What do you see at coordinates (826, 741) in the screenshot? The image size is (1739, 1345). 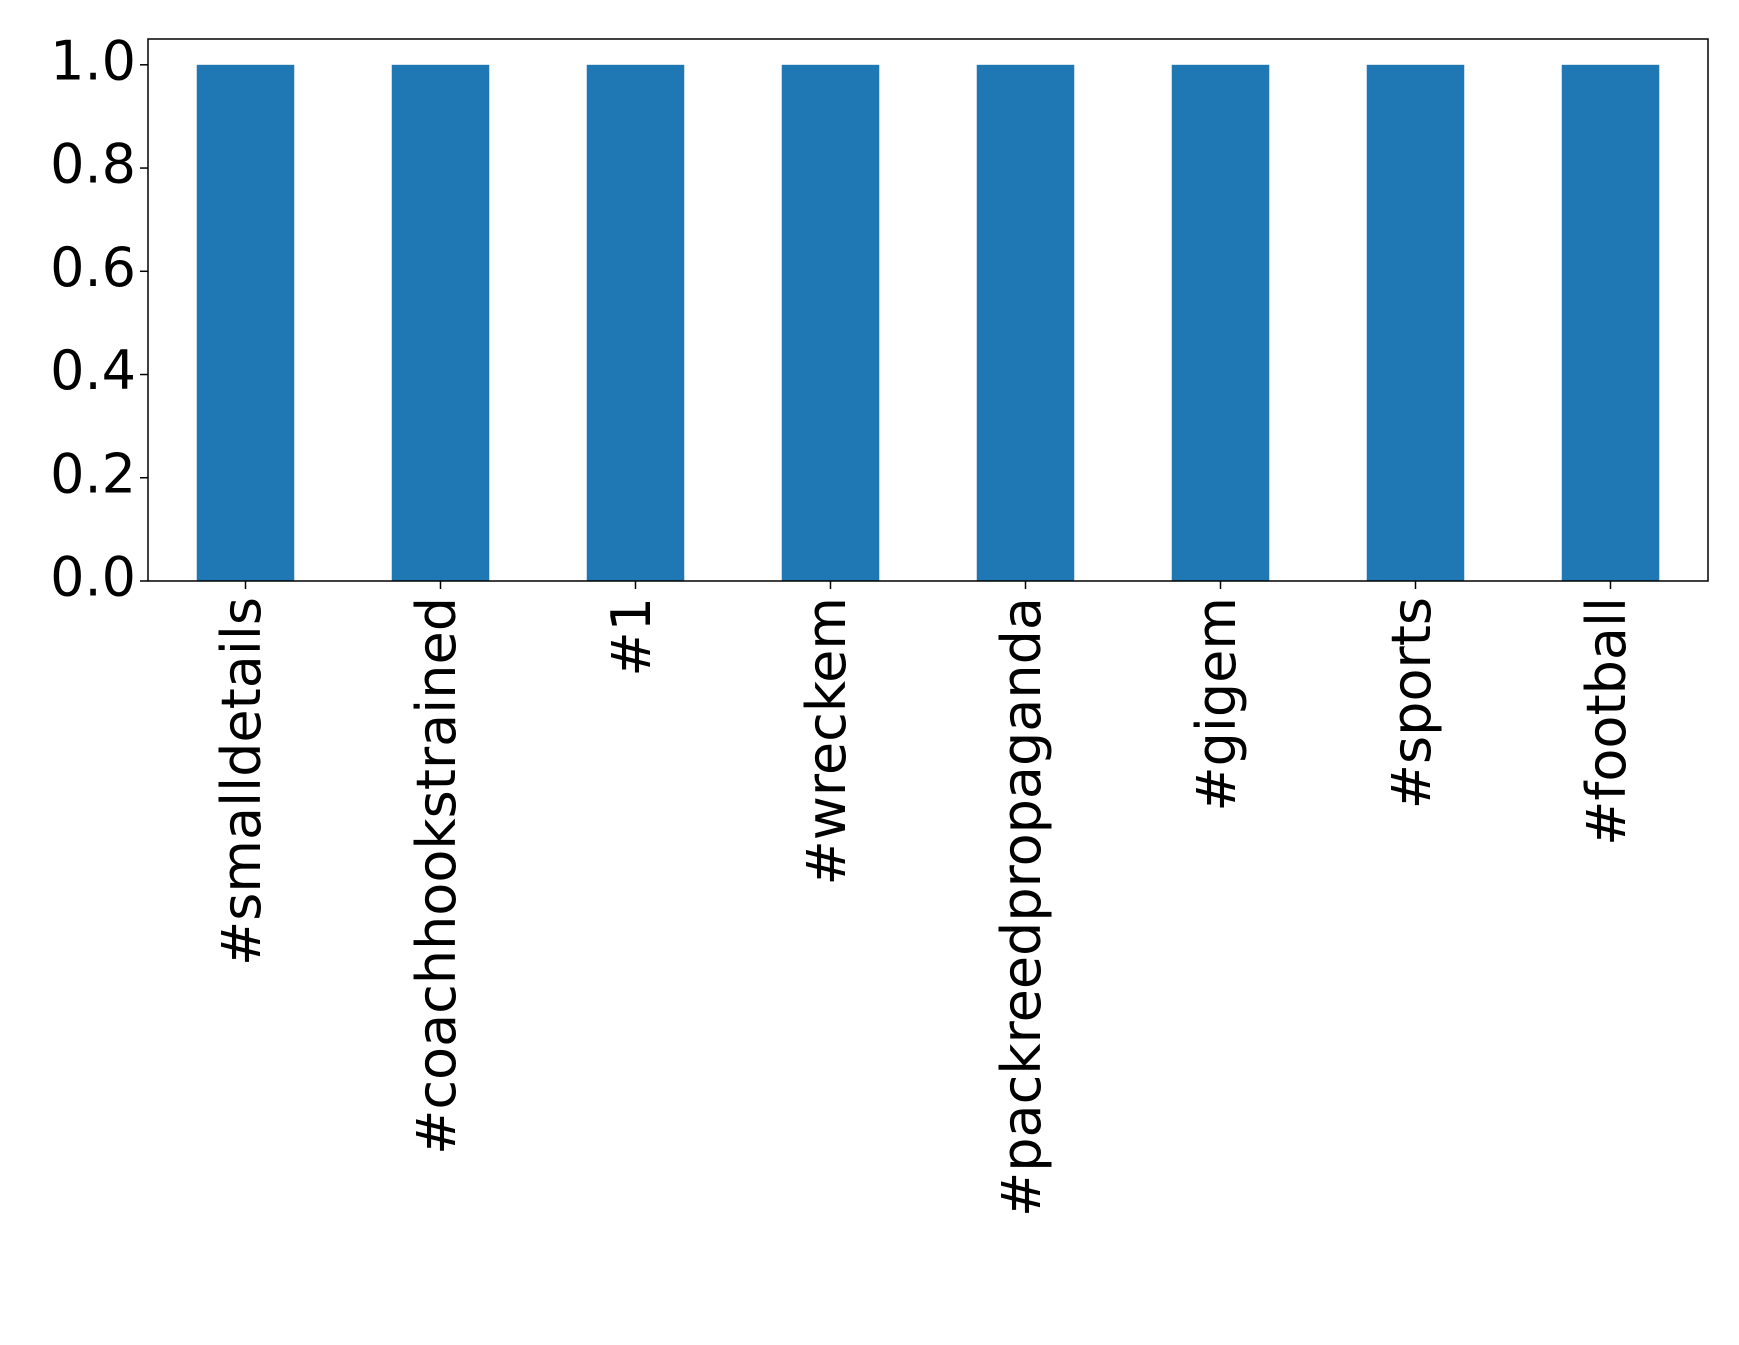 I see `x-tick-label: #wreckem` at bounding box center [826, 741].